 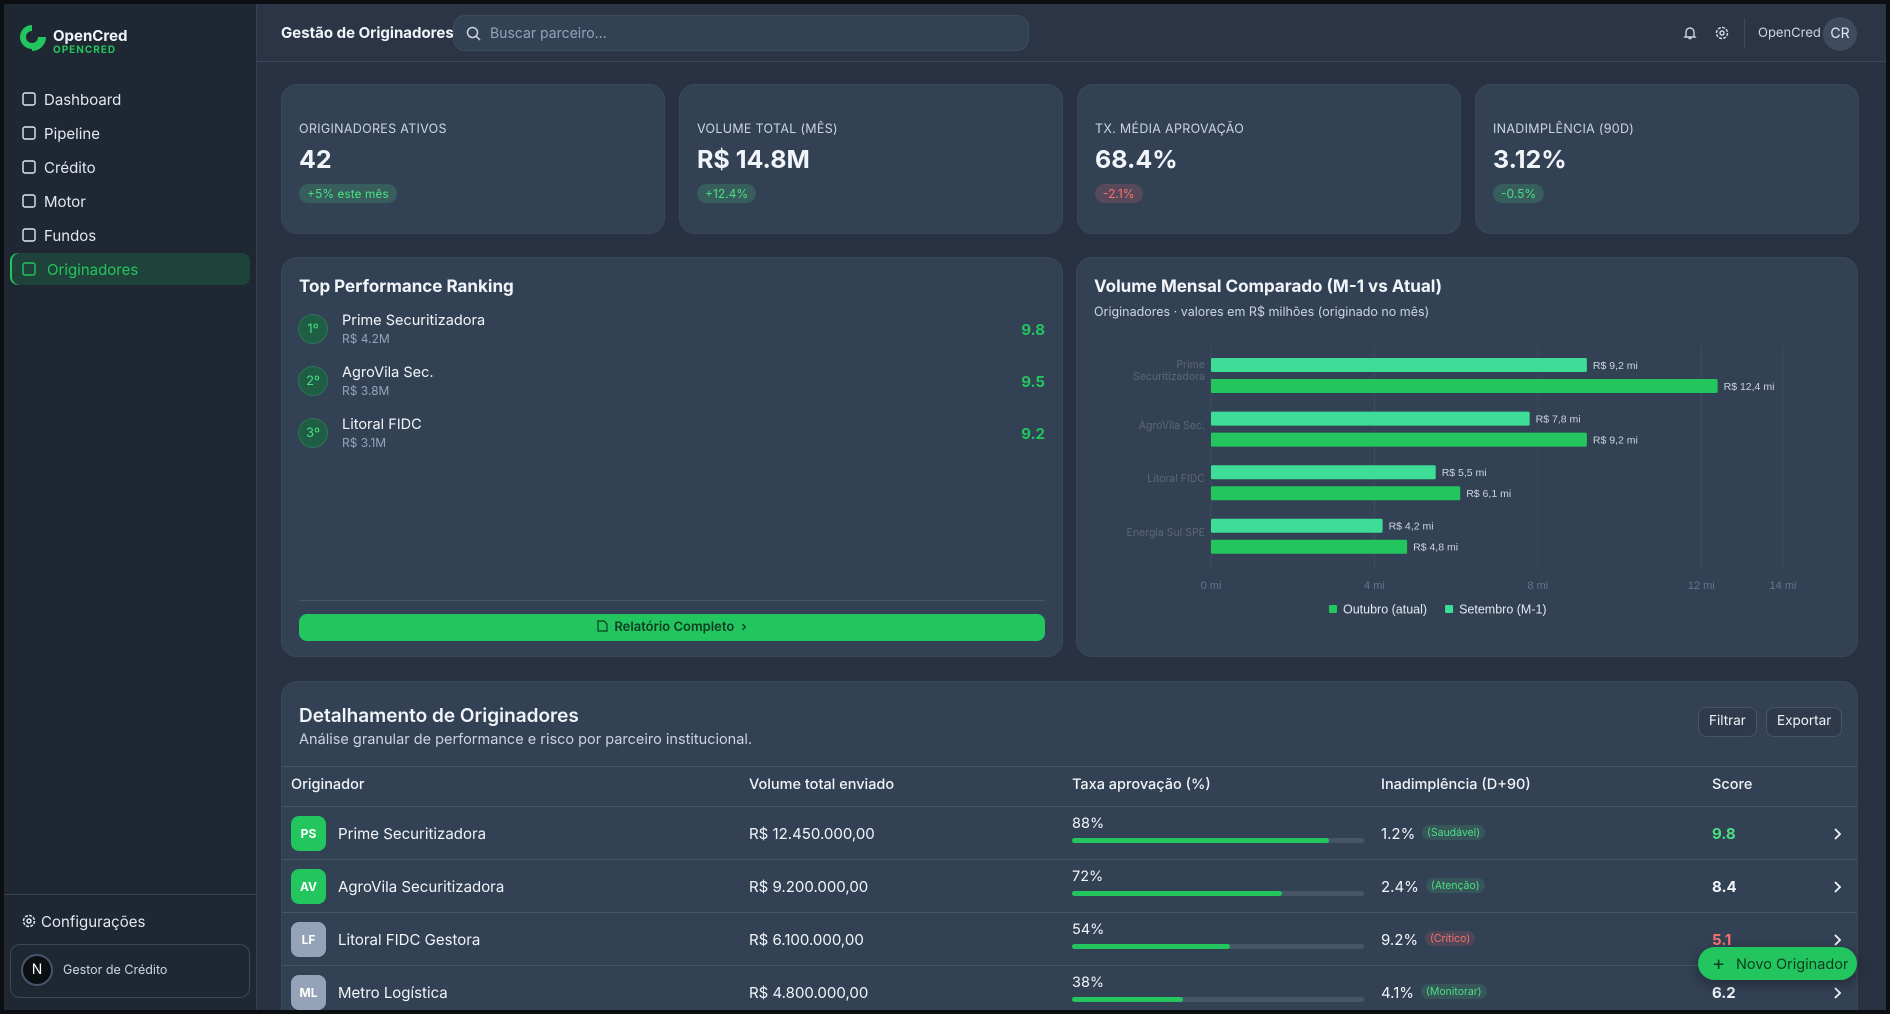 What do you see at coordinates (1398, 833) in the screenshot?
I see `default-rate: 1.2%` at bounding box center [1398, 833].